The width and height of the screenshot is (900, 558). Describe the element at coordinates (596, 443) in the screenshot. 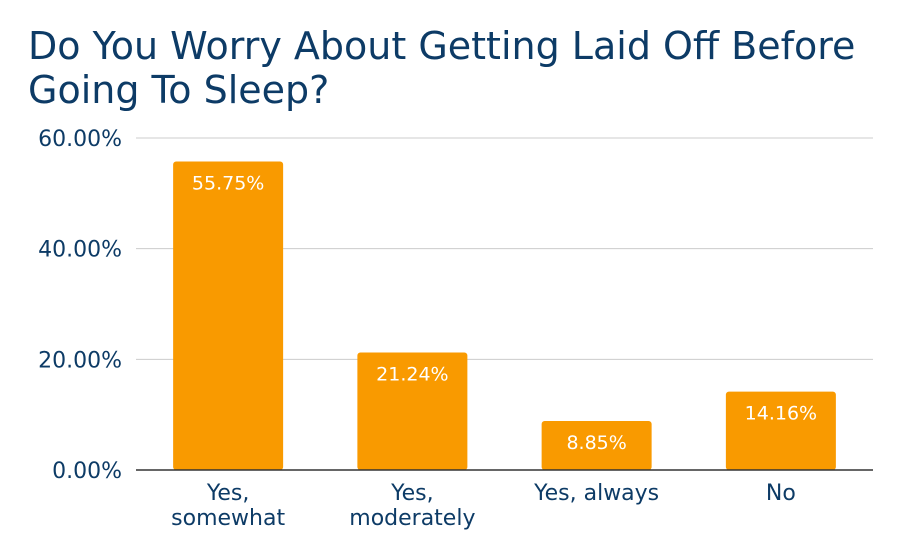

I see `data-label: 8.85%` at that location.